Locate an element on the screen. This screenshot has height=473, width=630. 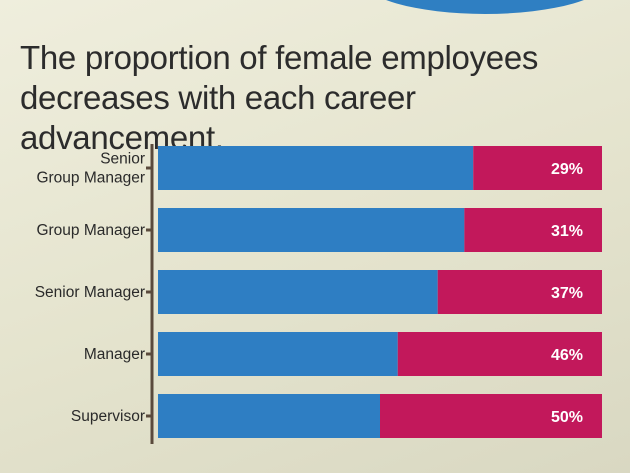
data-label: 29% is located at coordinates (567, 169).